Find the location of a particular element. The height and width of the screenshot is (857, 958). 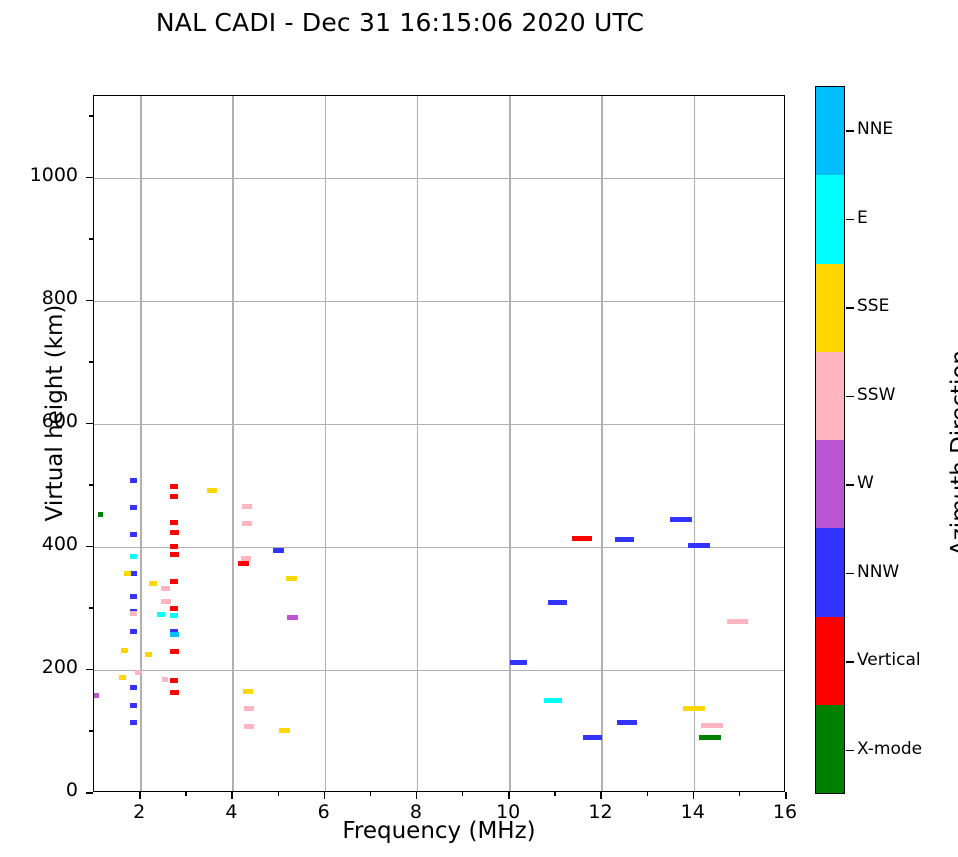

x-axis-tick-label: 14 is located at coordinates (692, 812).